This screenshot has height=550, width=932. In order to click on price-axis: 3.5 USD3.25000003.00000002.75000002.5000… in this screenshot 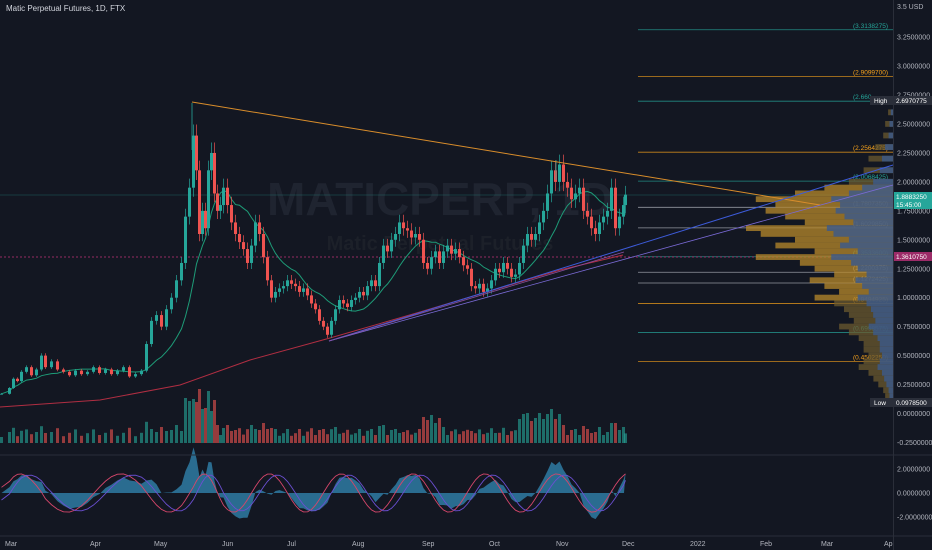, I will do `click(912, 275)`.